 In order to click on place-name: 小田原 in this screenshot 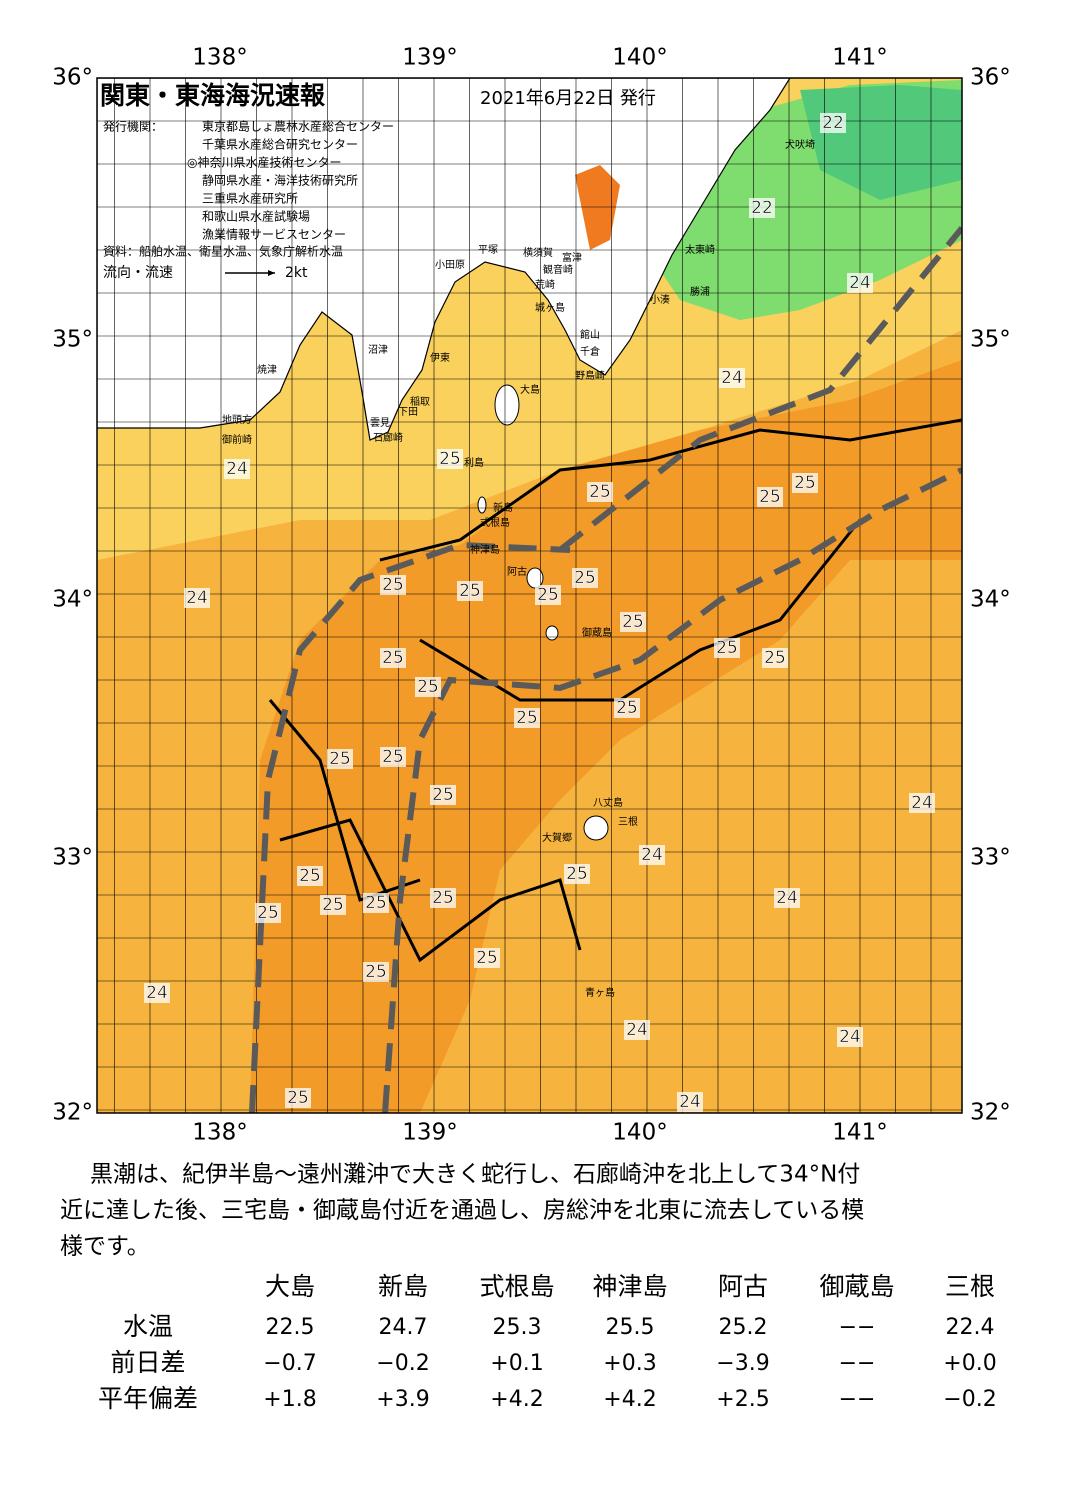, I will do `click(450, 265)`.